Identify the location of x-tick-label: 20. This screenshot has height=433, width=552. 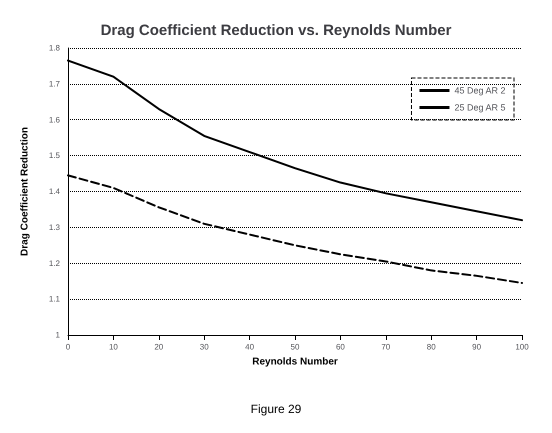
(159, 347).